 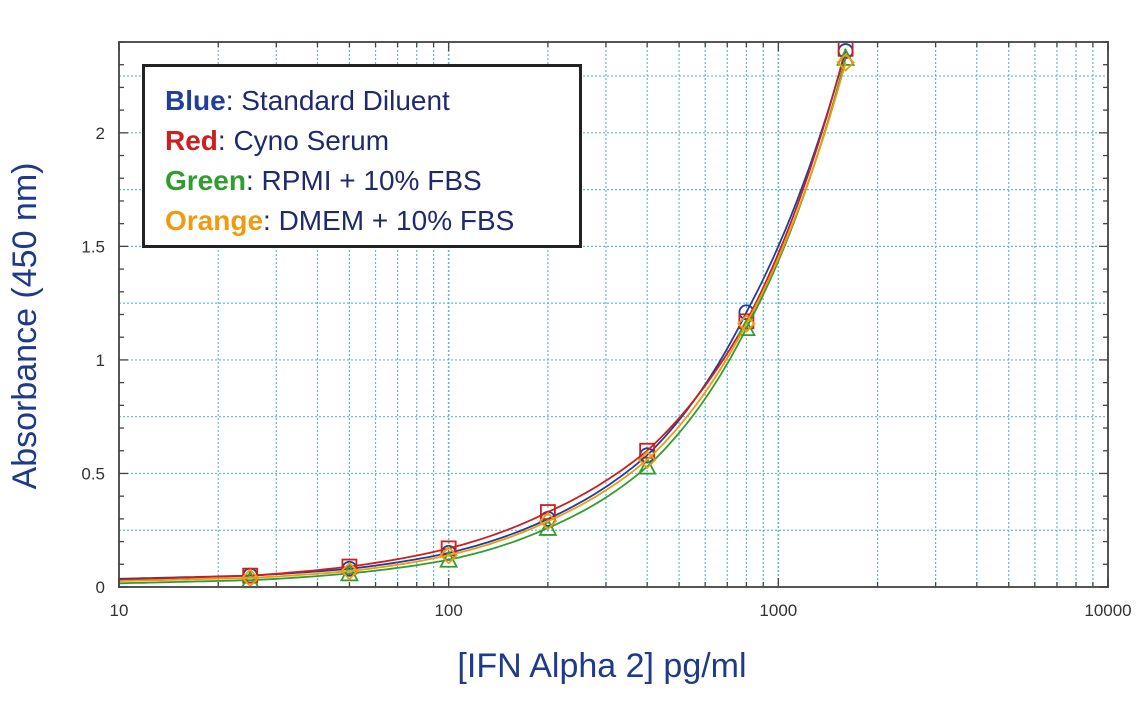 I want to click on legend-entry-orange: Orange: DMEM + 10% FBS, so click(x=372, y=221).